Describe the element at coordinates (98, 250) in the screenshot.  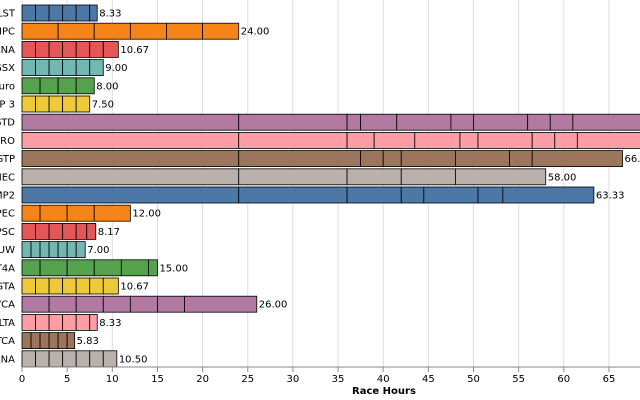
I see `data-label: 7.00` at that location.